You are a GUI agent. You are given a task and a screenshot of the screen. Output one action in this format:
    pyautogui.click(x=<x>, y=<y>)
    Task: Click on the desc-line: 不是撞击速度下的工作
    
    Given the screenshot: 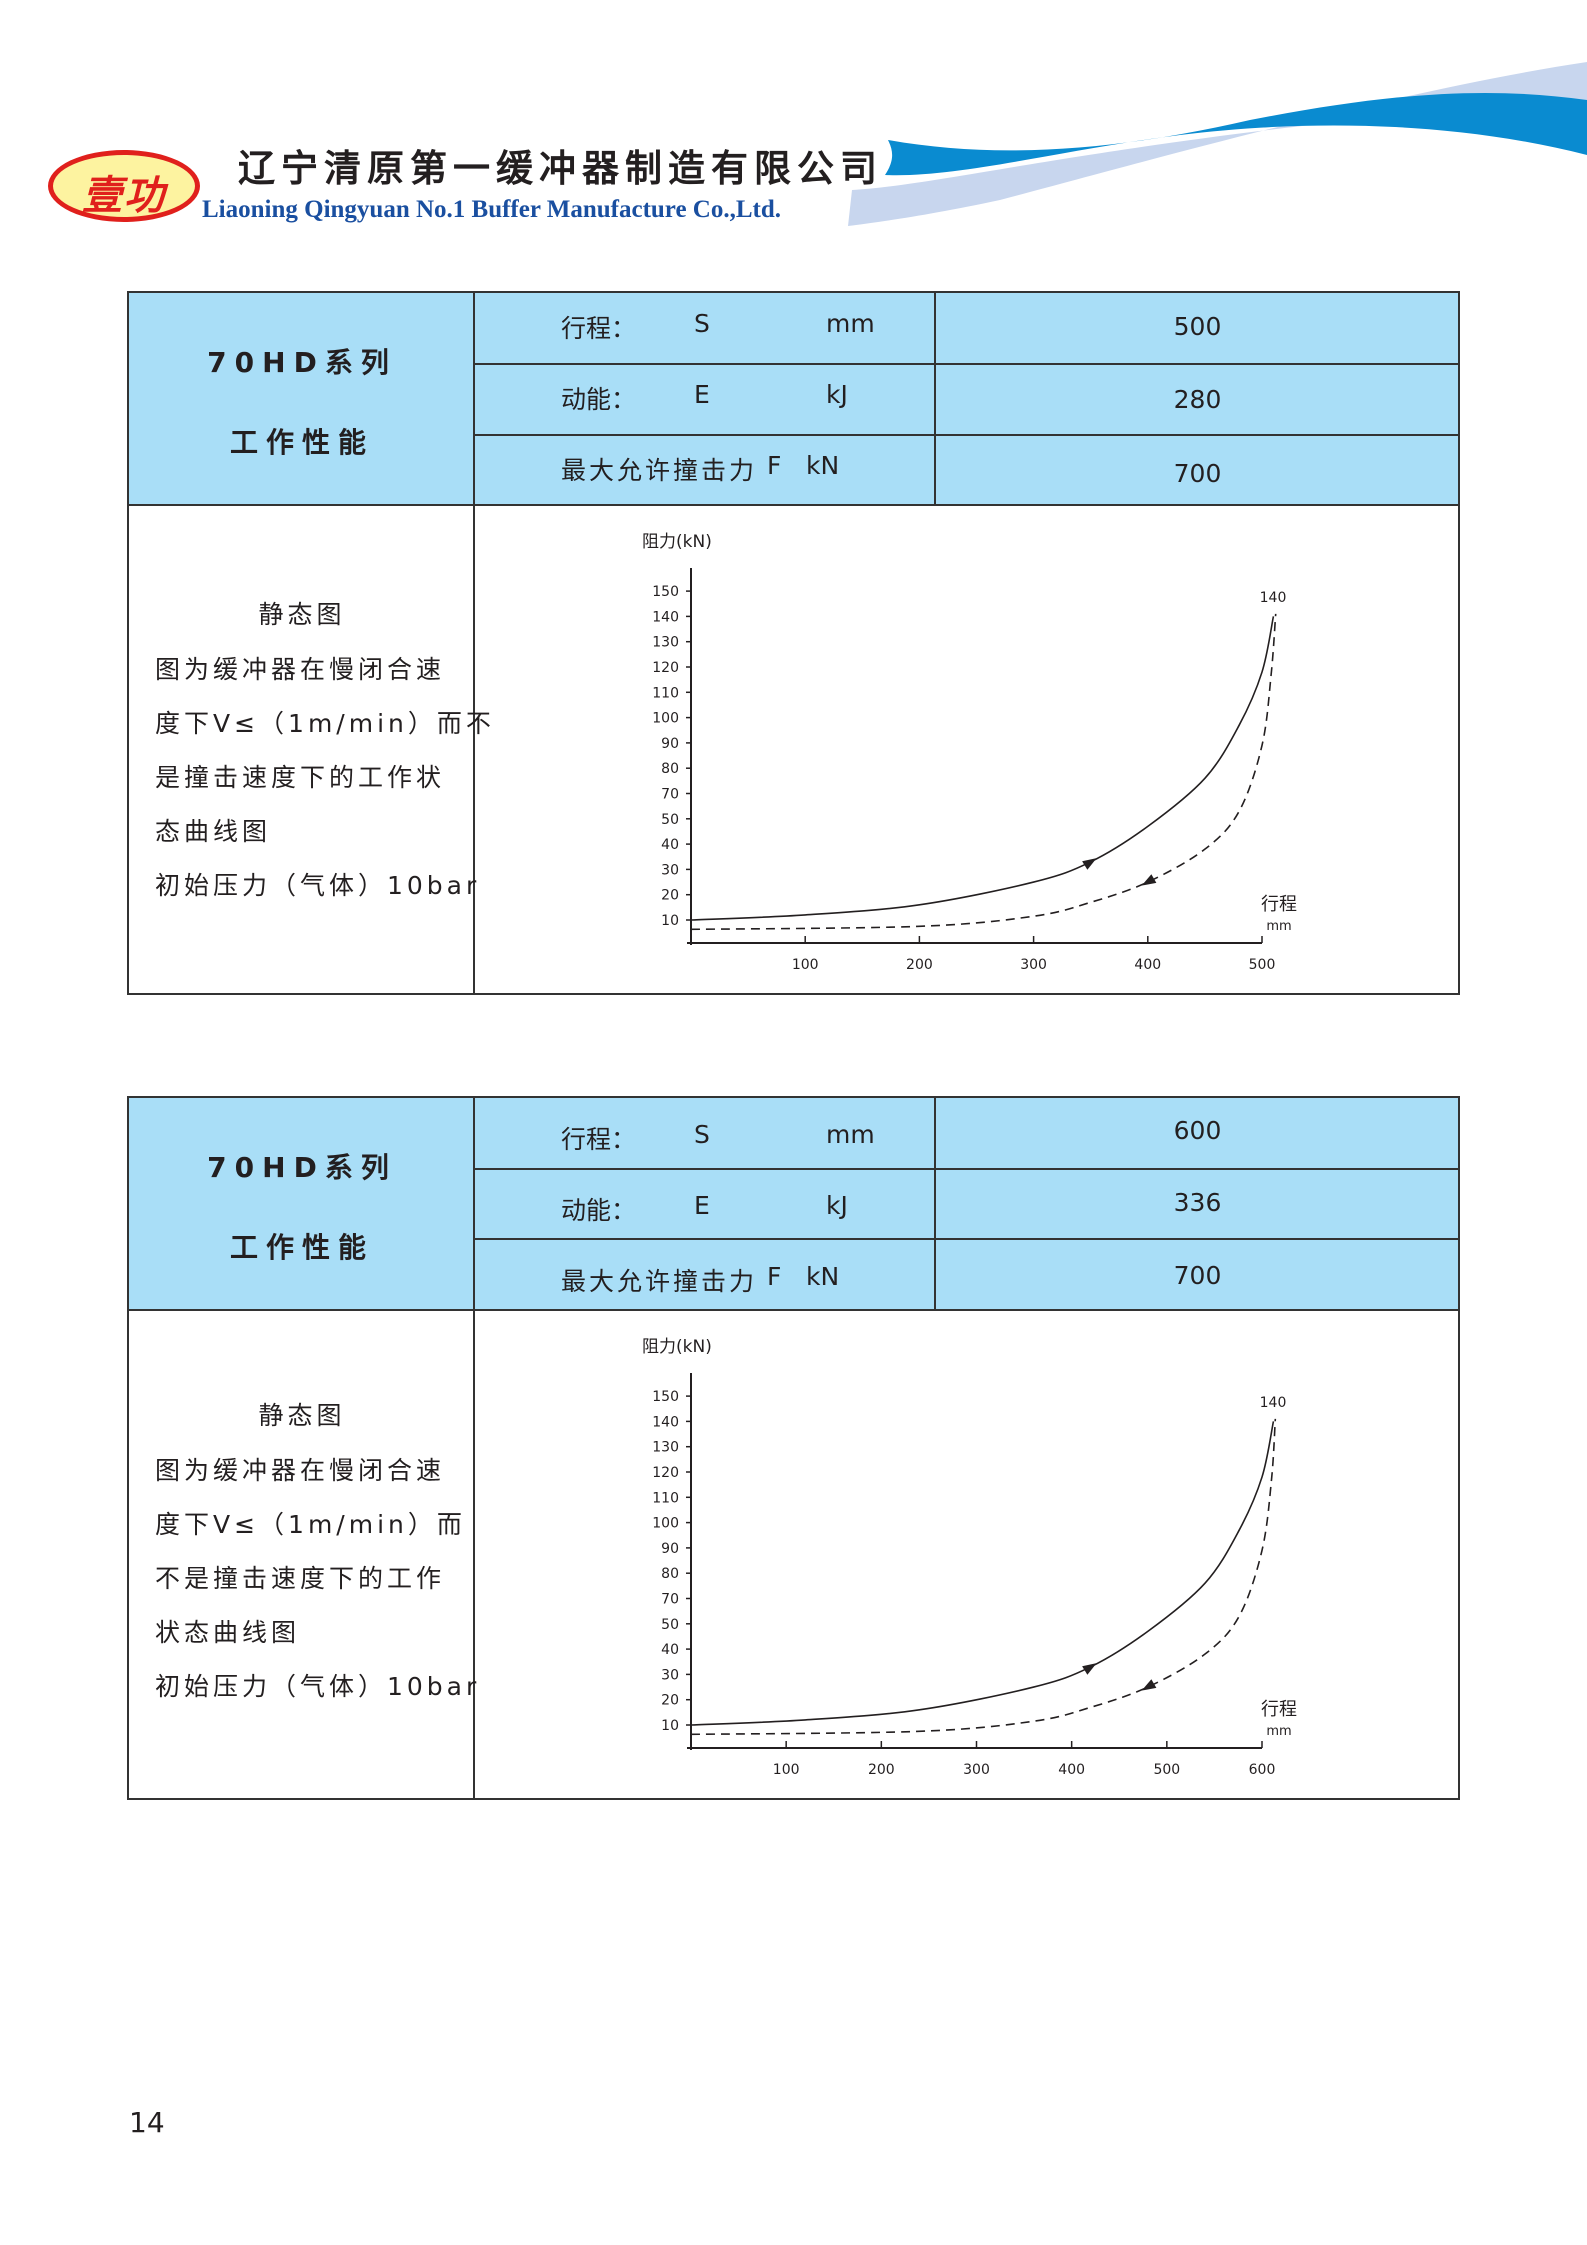 What is the action you would take?
    pyautogui.click(x=300, y=1578)
    